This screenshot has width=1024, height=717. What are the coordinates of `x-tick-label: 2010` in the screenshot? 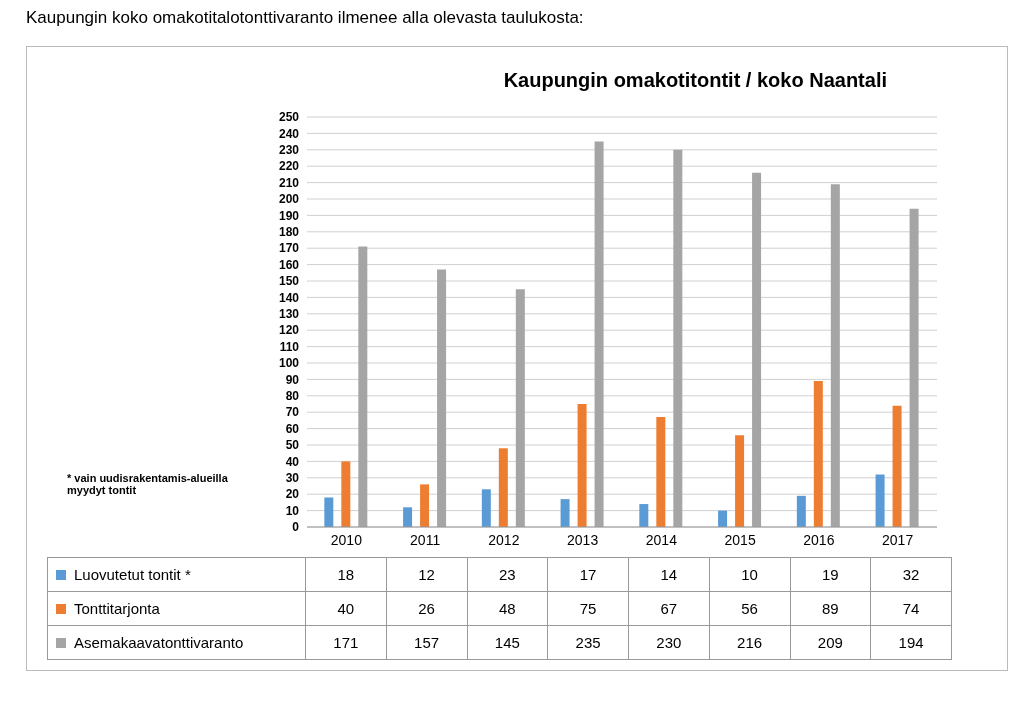 It's located at (346, 539).